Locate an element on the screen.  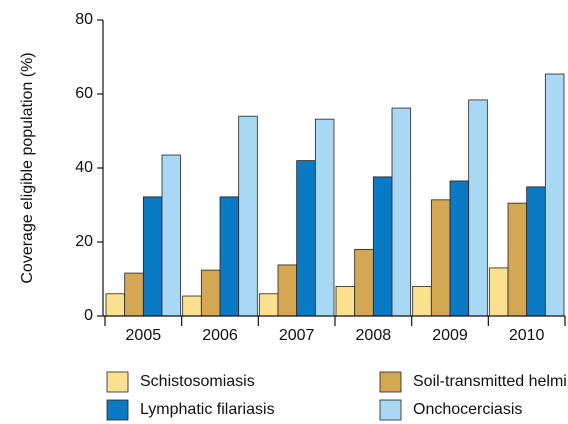
y-tick-label: 0 is located at coordinates (88, 315).